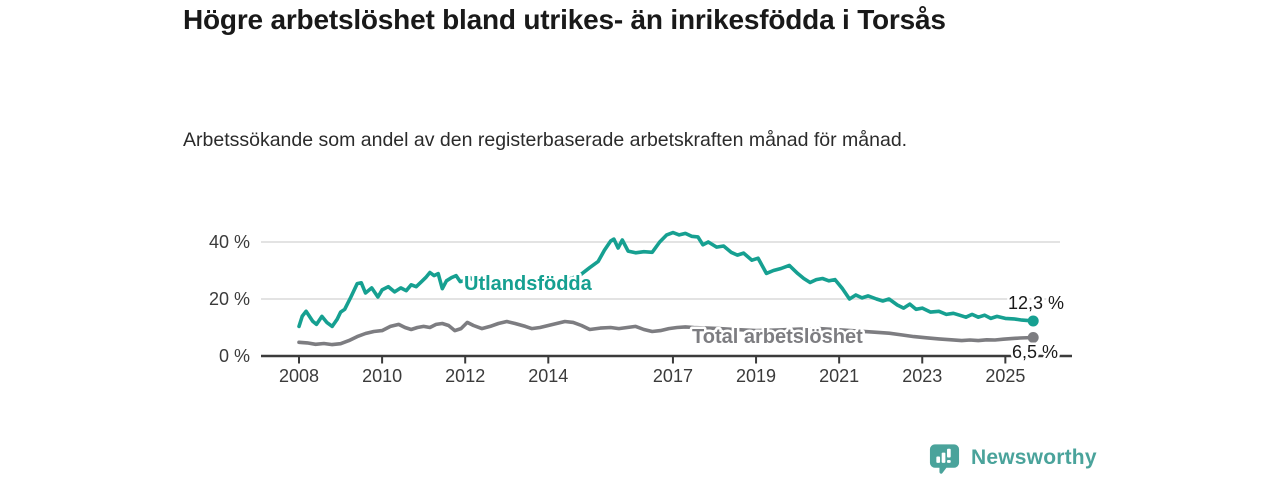  What do you see at coordinates (1036, 303) in the screenshot?
I see `series-end-value-utlandsfodda: 12,3 %` at bounding box center [1036, 303].